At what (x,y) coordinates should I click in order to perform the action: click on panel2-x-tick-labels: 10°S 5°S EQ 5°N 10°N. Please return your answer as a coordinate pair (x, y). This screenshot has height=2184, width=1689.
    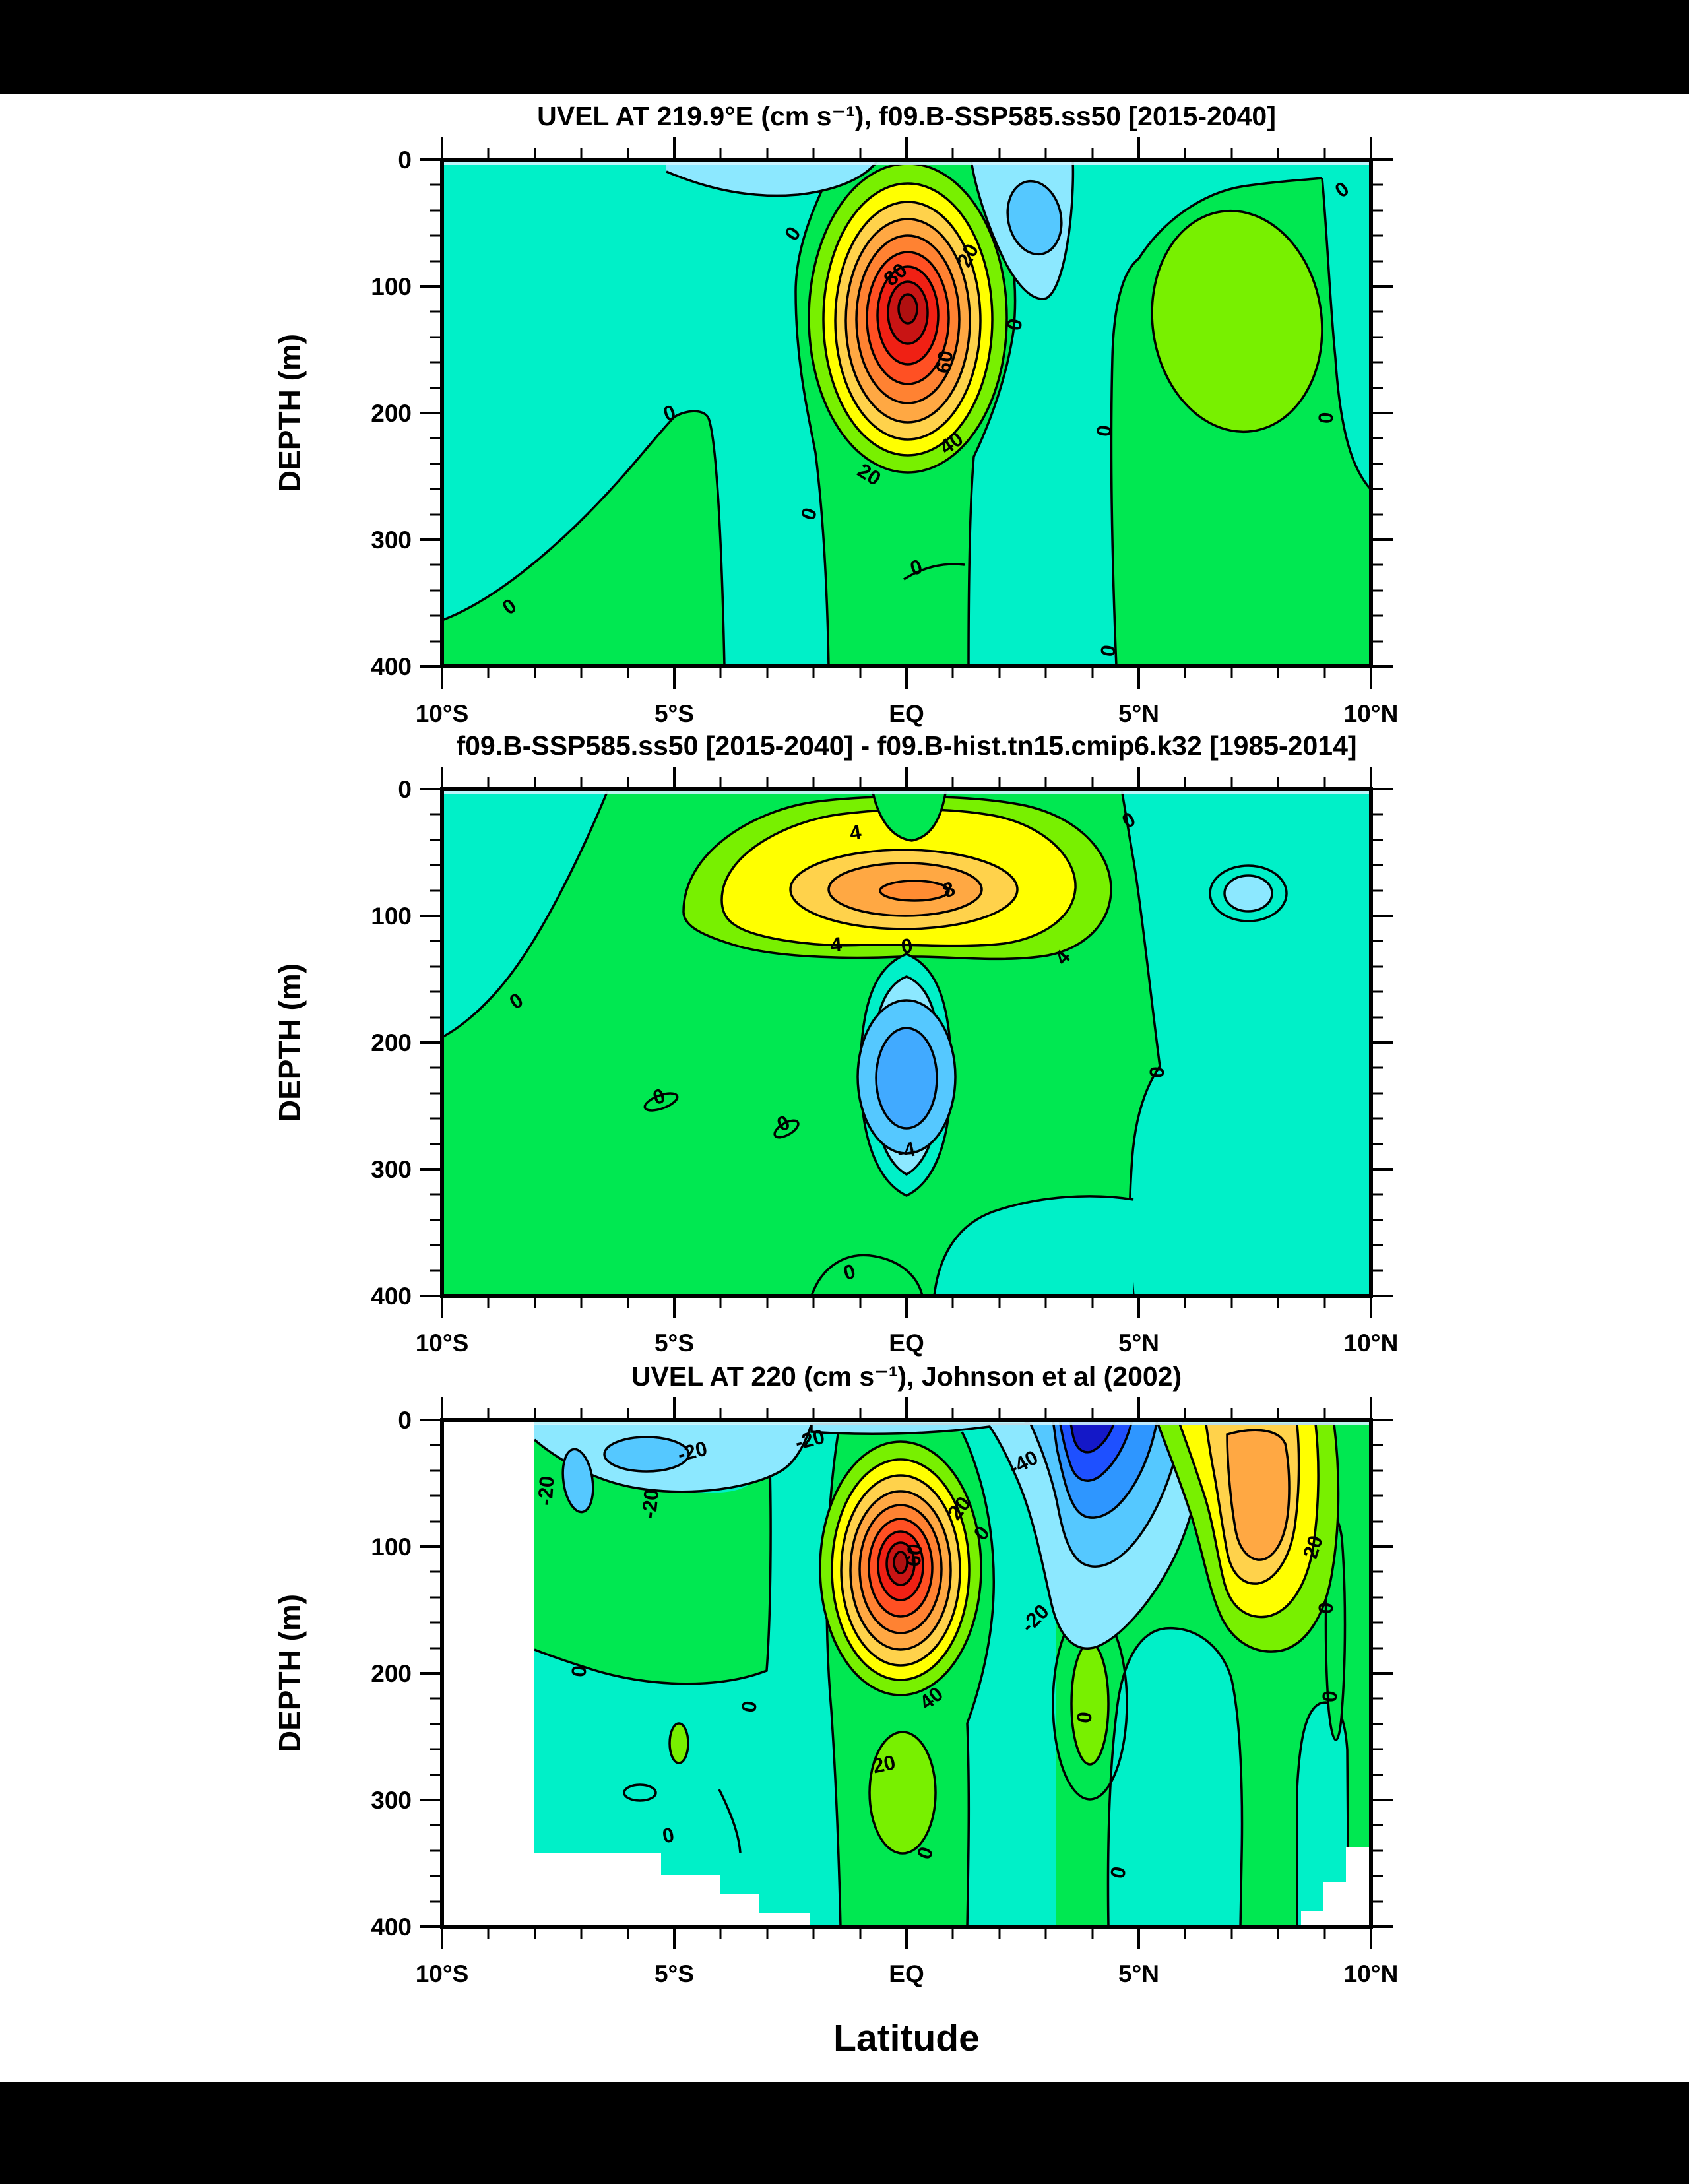
    Looking at the image, I should click on (907, 1343).